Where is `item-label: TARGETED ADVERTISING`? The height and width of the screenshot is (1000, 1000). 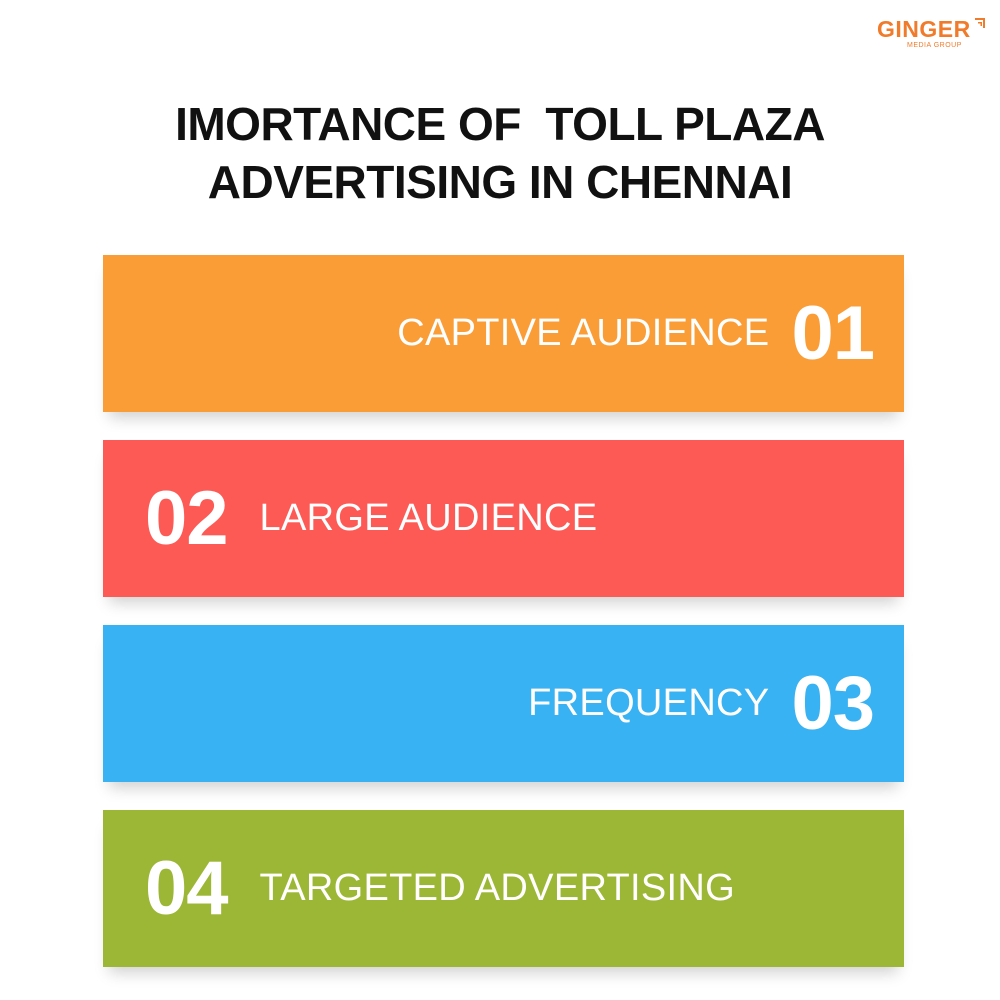 item-label: TARGETED ADVERTISING is located at coordinates (497, 888).